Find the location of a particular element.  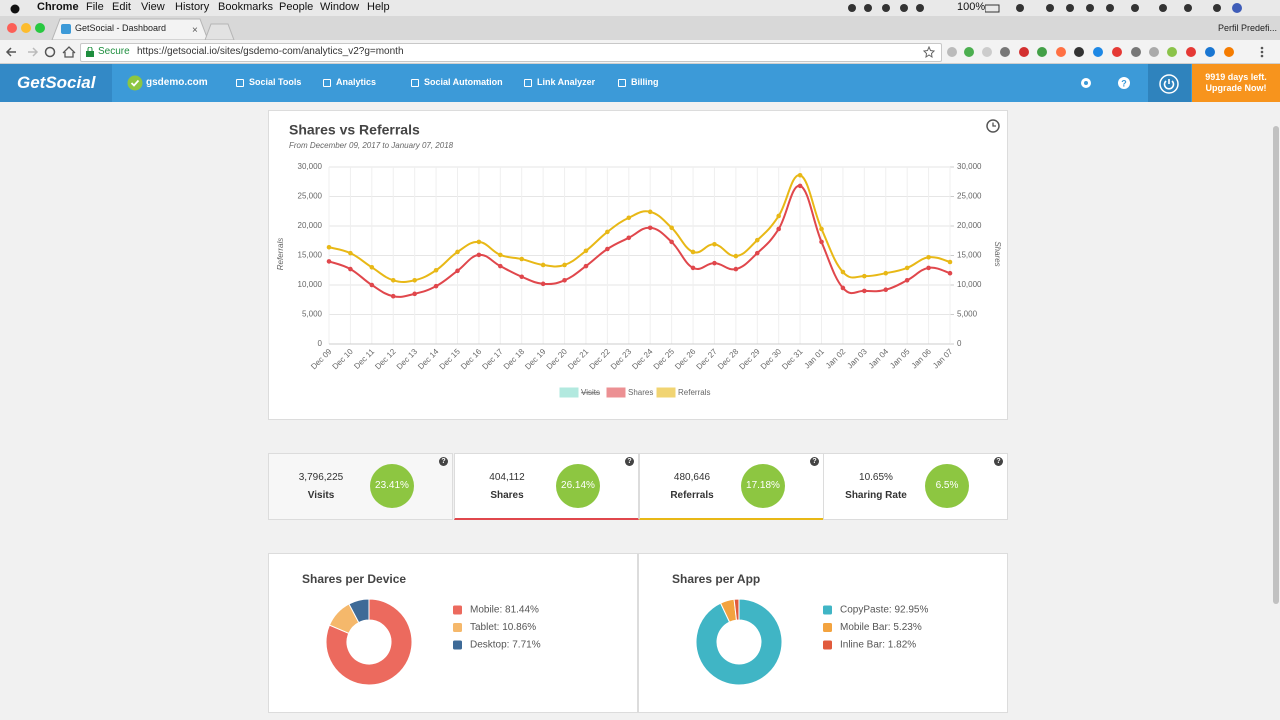

legend-label: Tablet: 10.86% is located at coordinates (503, 627).